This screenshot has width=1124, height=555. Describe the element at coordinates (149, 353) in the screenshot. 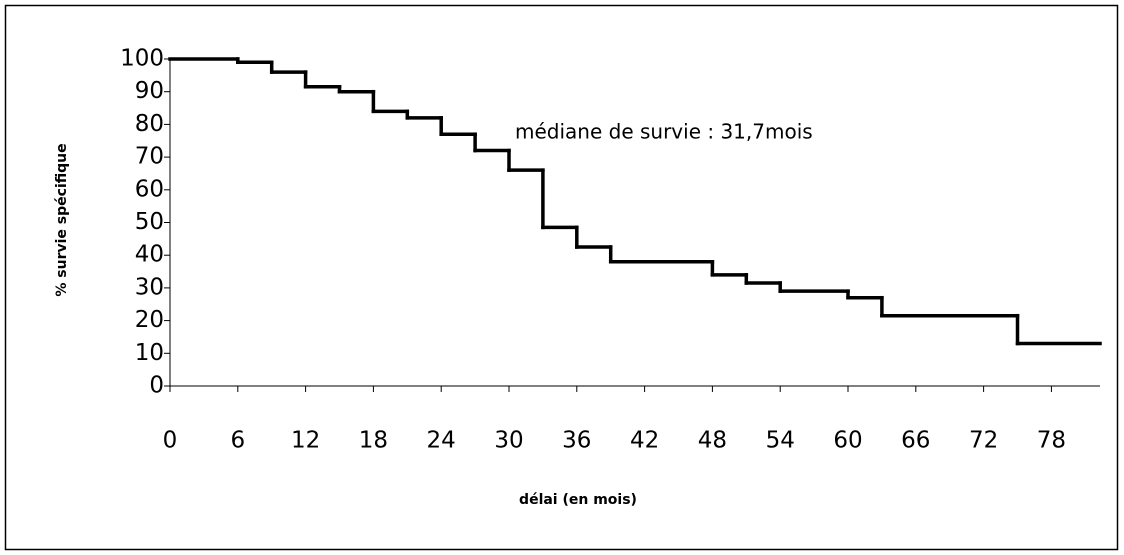

I see `y-tick-label: 10` at that location.